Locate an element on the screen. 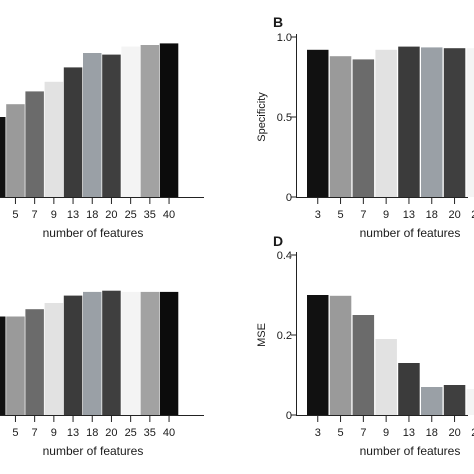 The image size is (474, 474). y-axis-label: MSE is located at coordinates (262, 335).